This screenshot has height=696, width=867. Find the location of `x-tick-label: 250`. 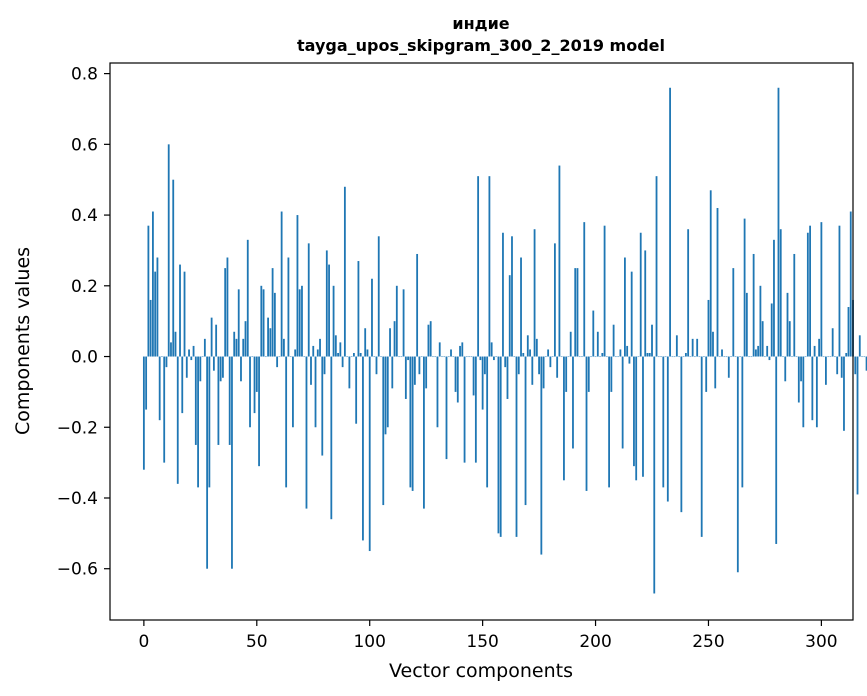

x-tick-label: 250 is located at coordinates (708, 642).